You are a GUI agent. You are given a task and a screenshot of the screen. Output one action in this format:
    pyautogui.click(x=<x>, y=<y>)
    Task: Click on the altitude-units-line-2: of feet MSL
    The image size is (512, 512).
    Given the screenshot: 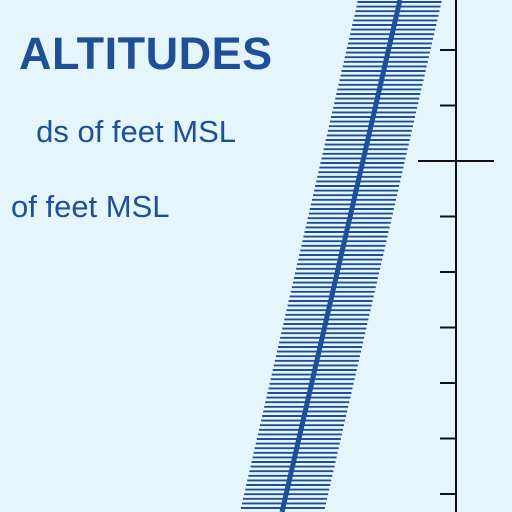 What is the action you would take?
    pyautogui.click(x=90, y=206)
    